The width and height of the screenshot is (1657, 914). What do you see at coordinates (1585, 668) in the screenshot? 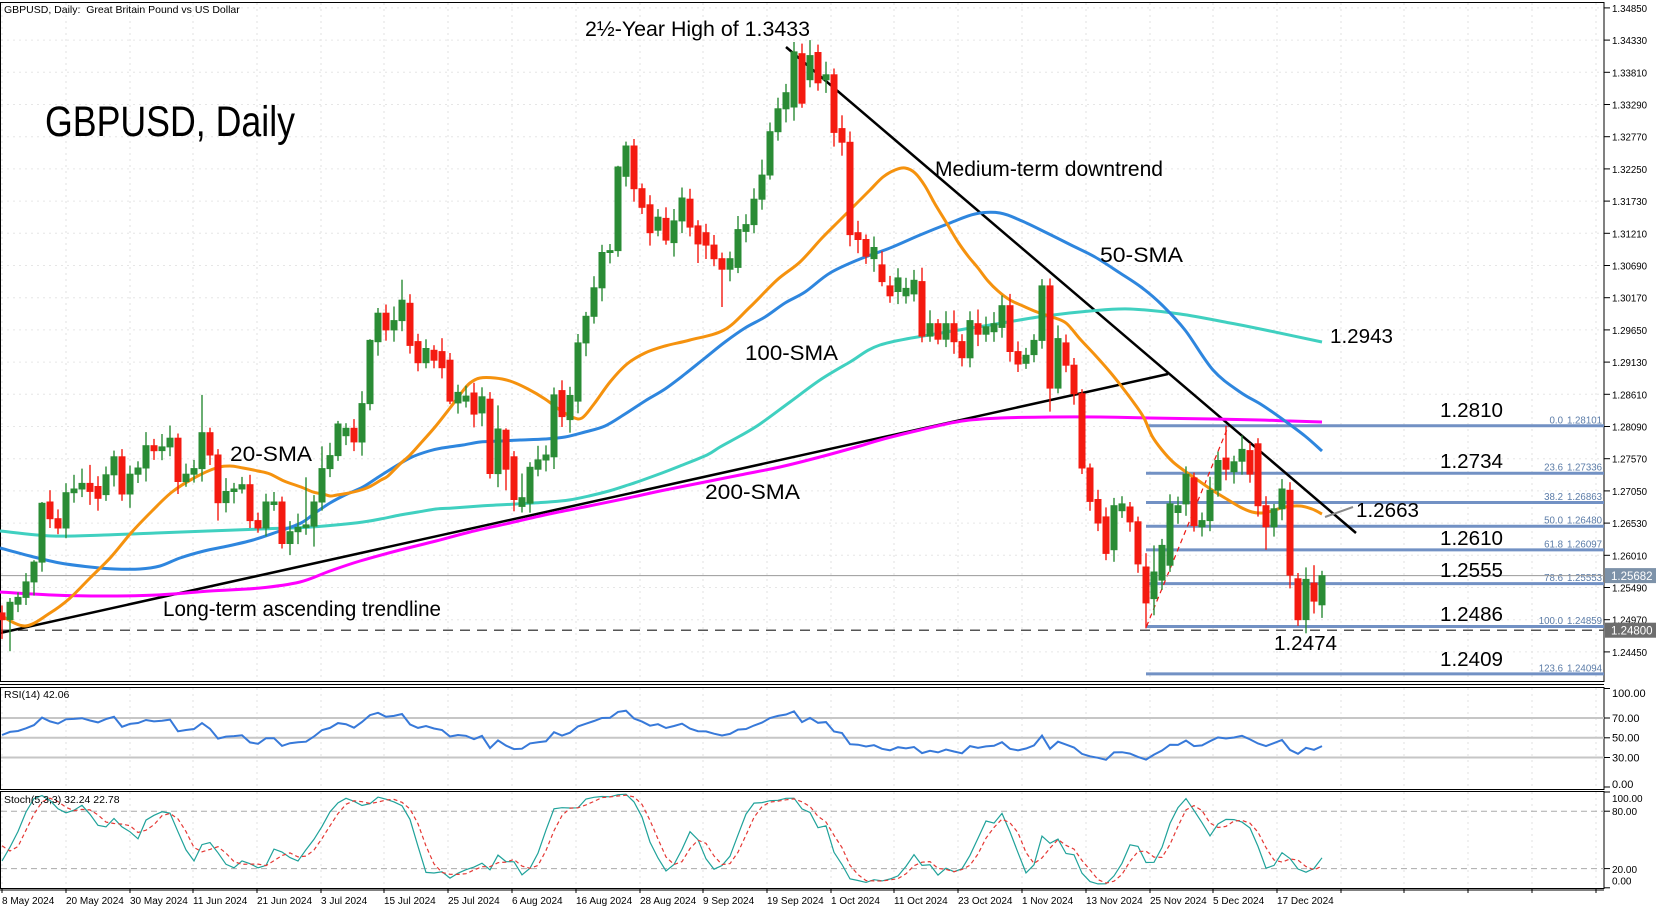
I see `svg-text: 1.24094` at bounding box center [1585, 668].